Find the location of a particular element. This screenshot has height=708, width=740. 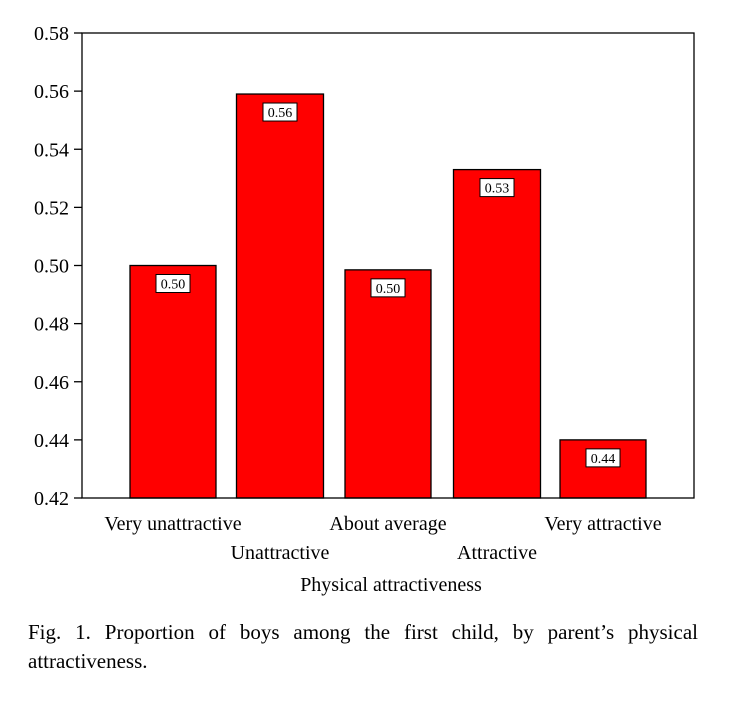

x-tick-label: Very unattractive is located at coordinates (172, 524).